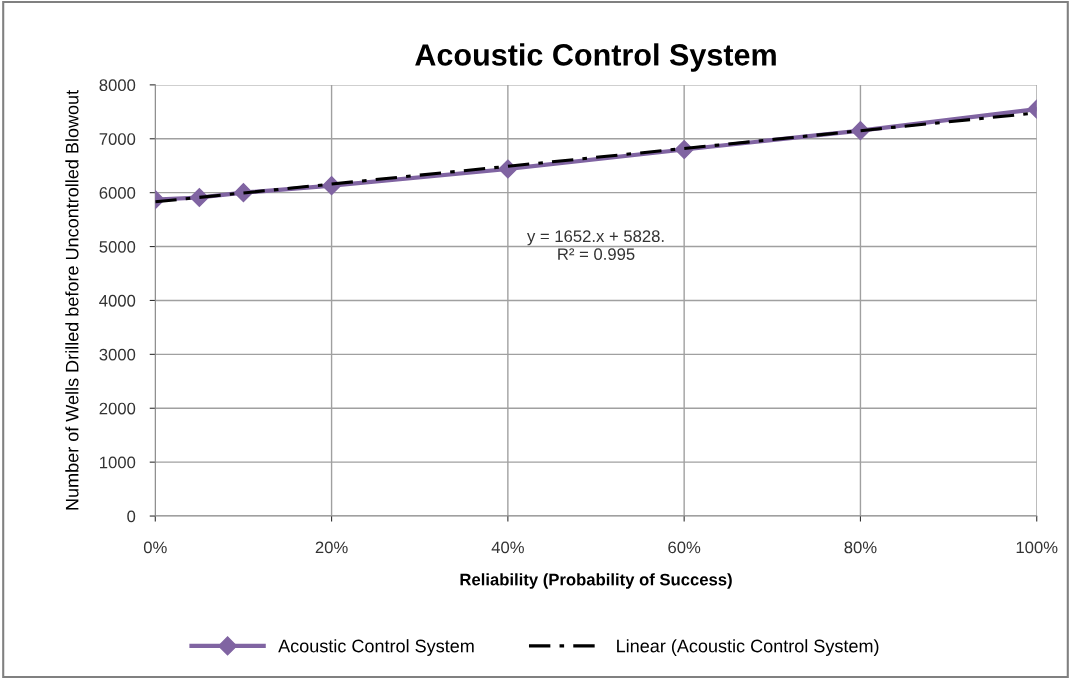 Image resolution: width=1071 pixels, height=679 pixels. Describe the element at coordinates (117, 85) in the screenshot. I see `y-tick-label: 8000` at that location.